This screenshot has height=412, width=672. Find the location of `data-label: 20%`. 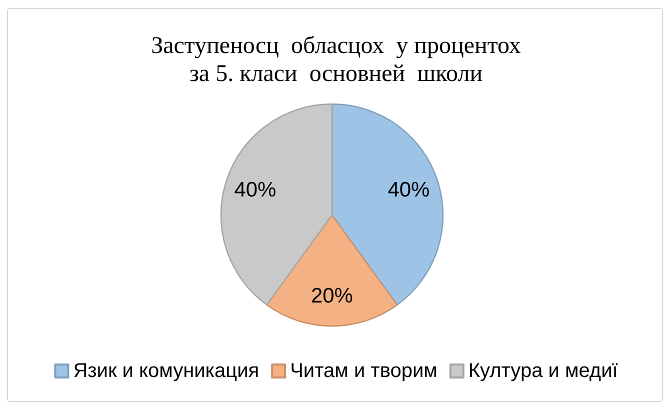

data-label: 20% is located at coordinates (331, 296).